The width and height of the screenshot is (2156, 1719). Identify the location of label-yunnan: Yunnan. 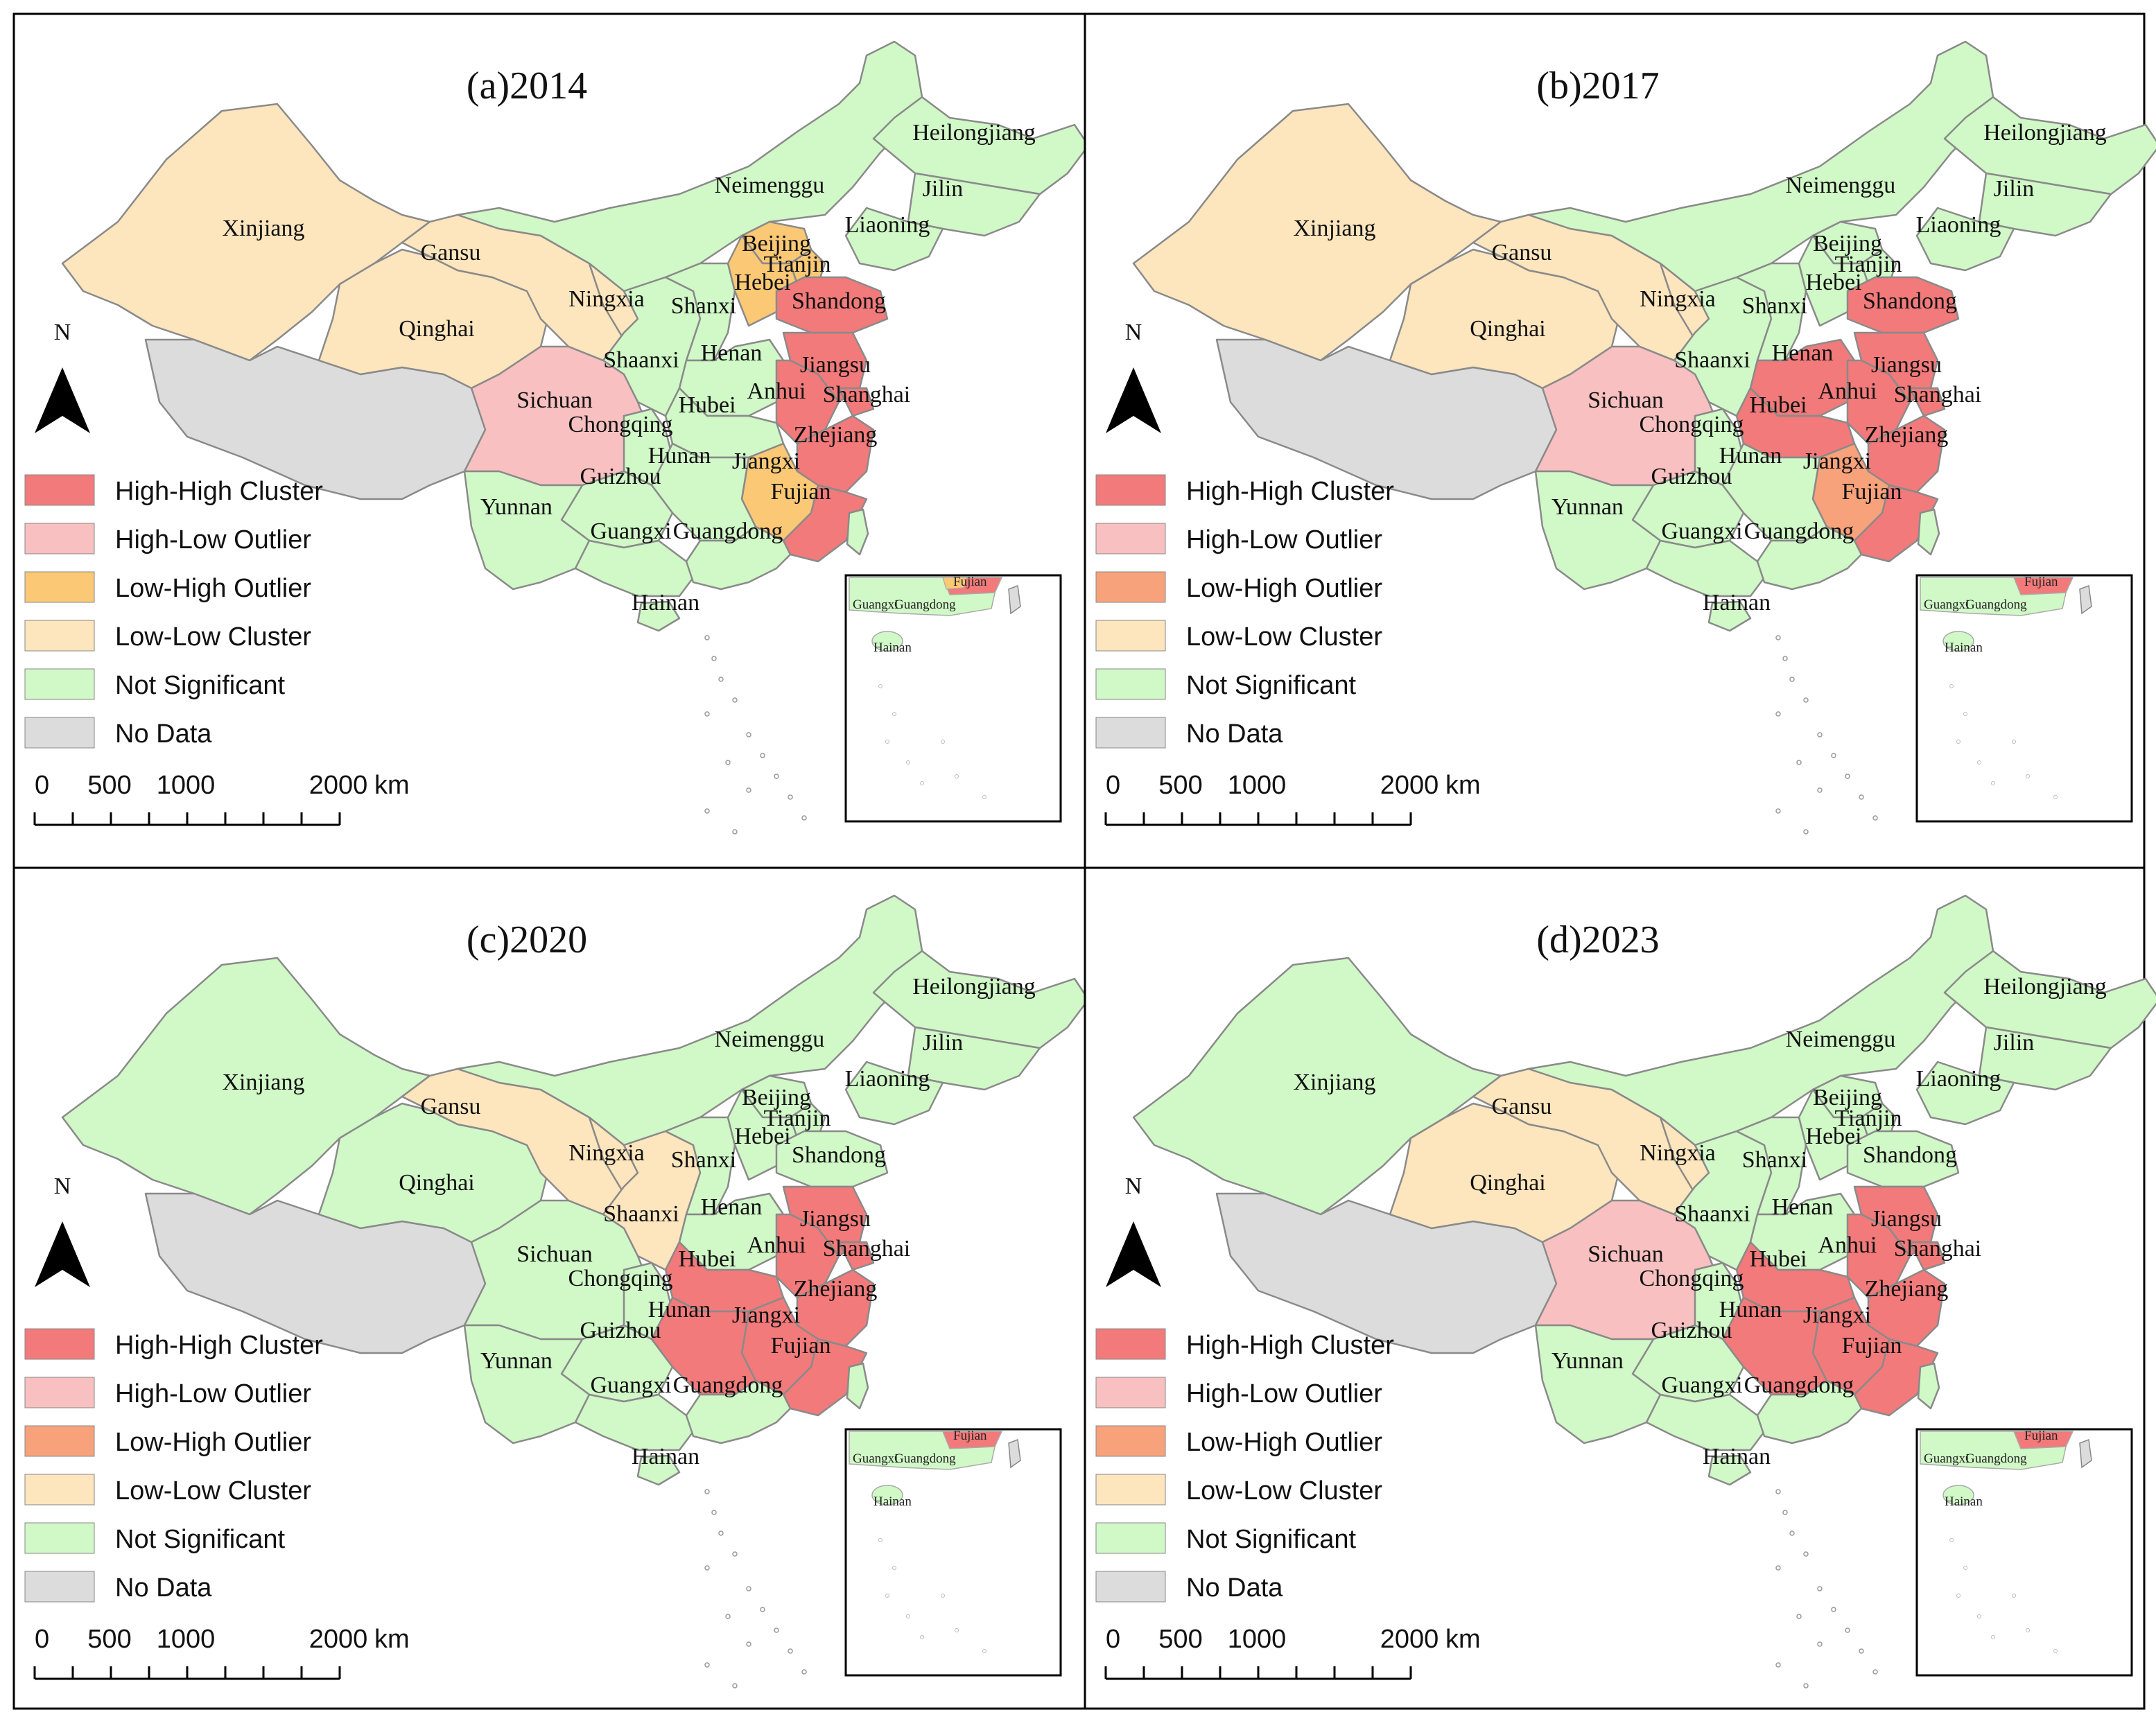
(517, 507).